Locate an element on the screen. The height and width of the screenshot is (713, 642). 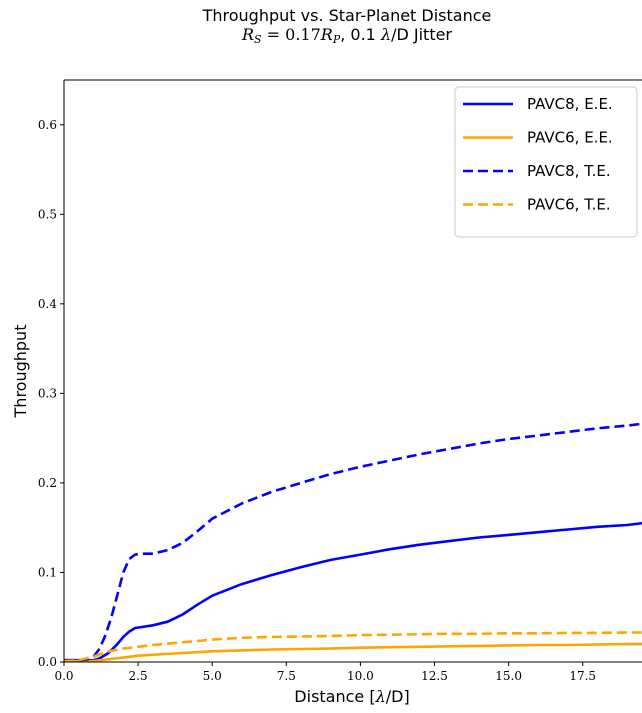
x-tick-label: 5.0 is located at coordinates (212, 676).